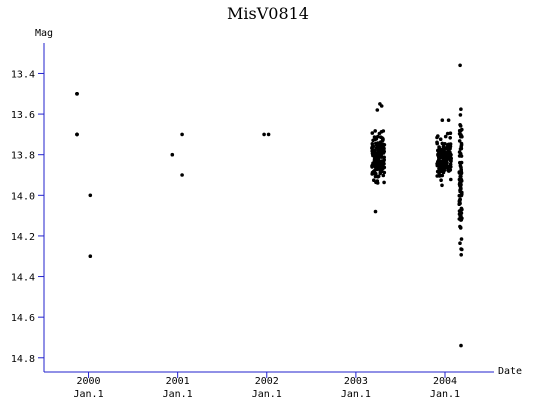  What do you see at coordinates (178, 381) in the screenshot?
I see `x-tick-year-label: 2001` at bounding box center [178, 381].